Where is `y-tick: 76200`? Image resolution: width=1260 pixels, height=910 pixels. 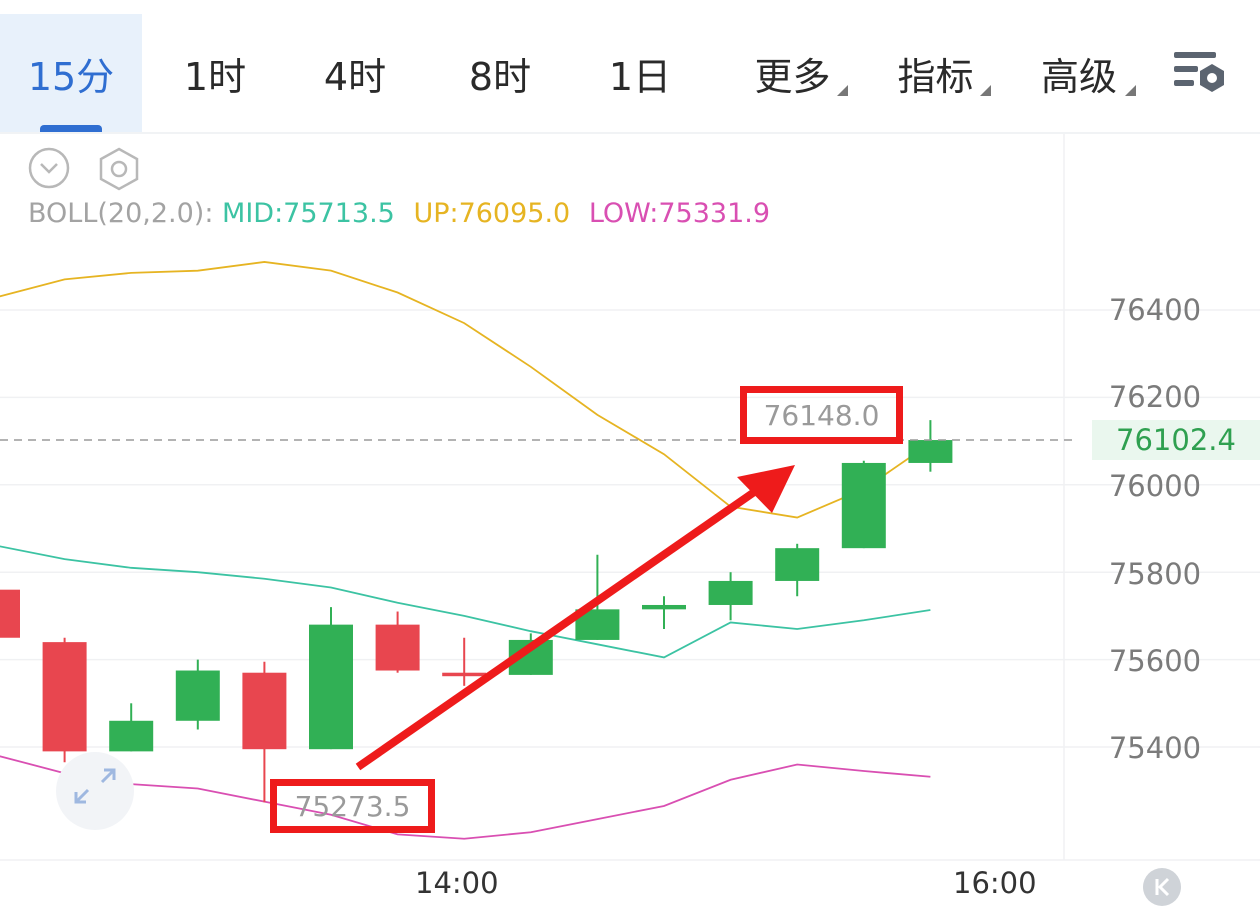 y-tick: 76200 is located at coordinates (1155, 397).